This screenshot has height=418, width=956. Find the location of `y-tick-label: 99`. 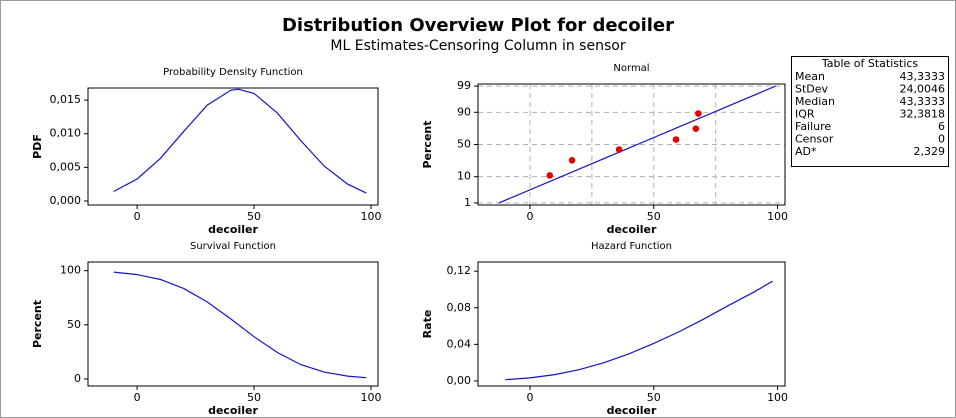

y-tick-label: 99 is located at coordinates (464, 85).